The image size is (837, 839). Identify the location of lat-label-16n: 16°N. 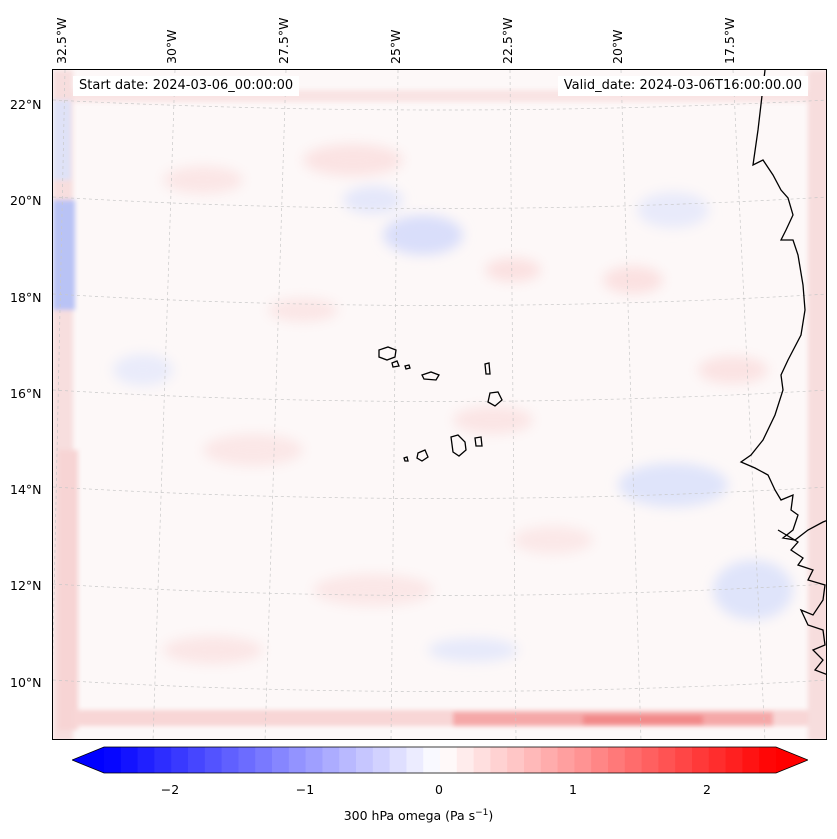
(26, 393).